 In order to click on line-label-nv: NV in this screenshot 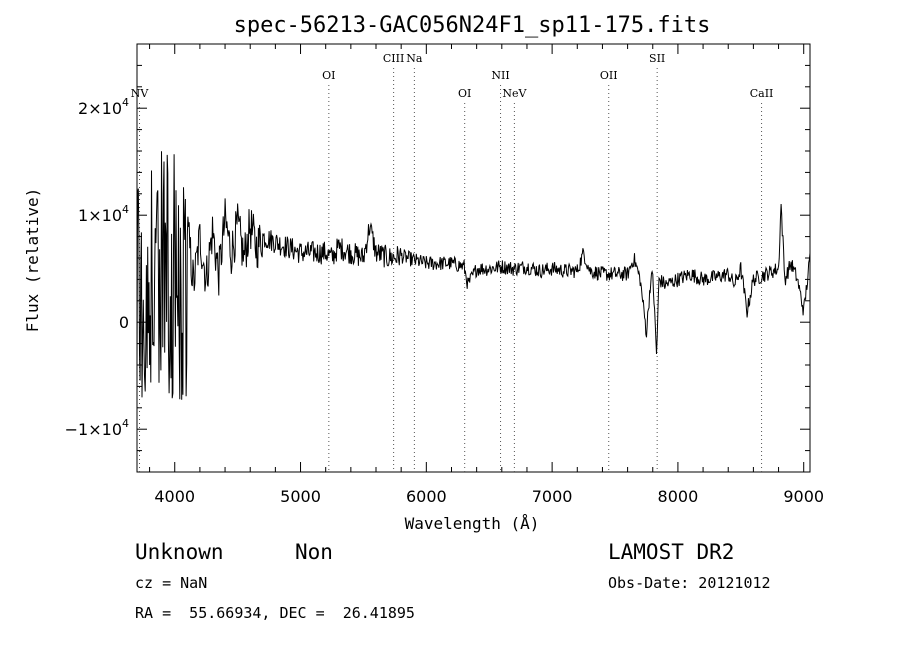, I will do `click(140, 93)`.